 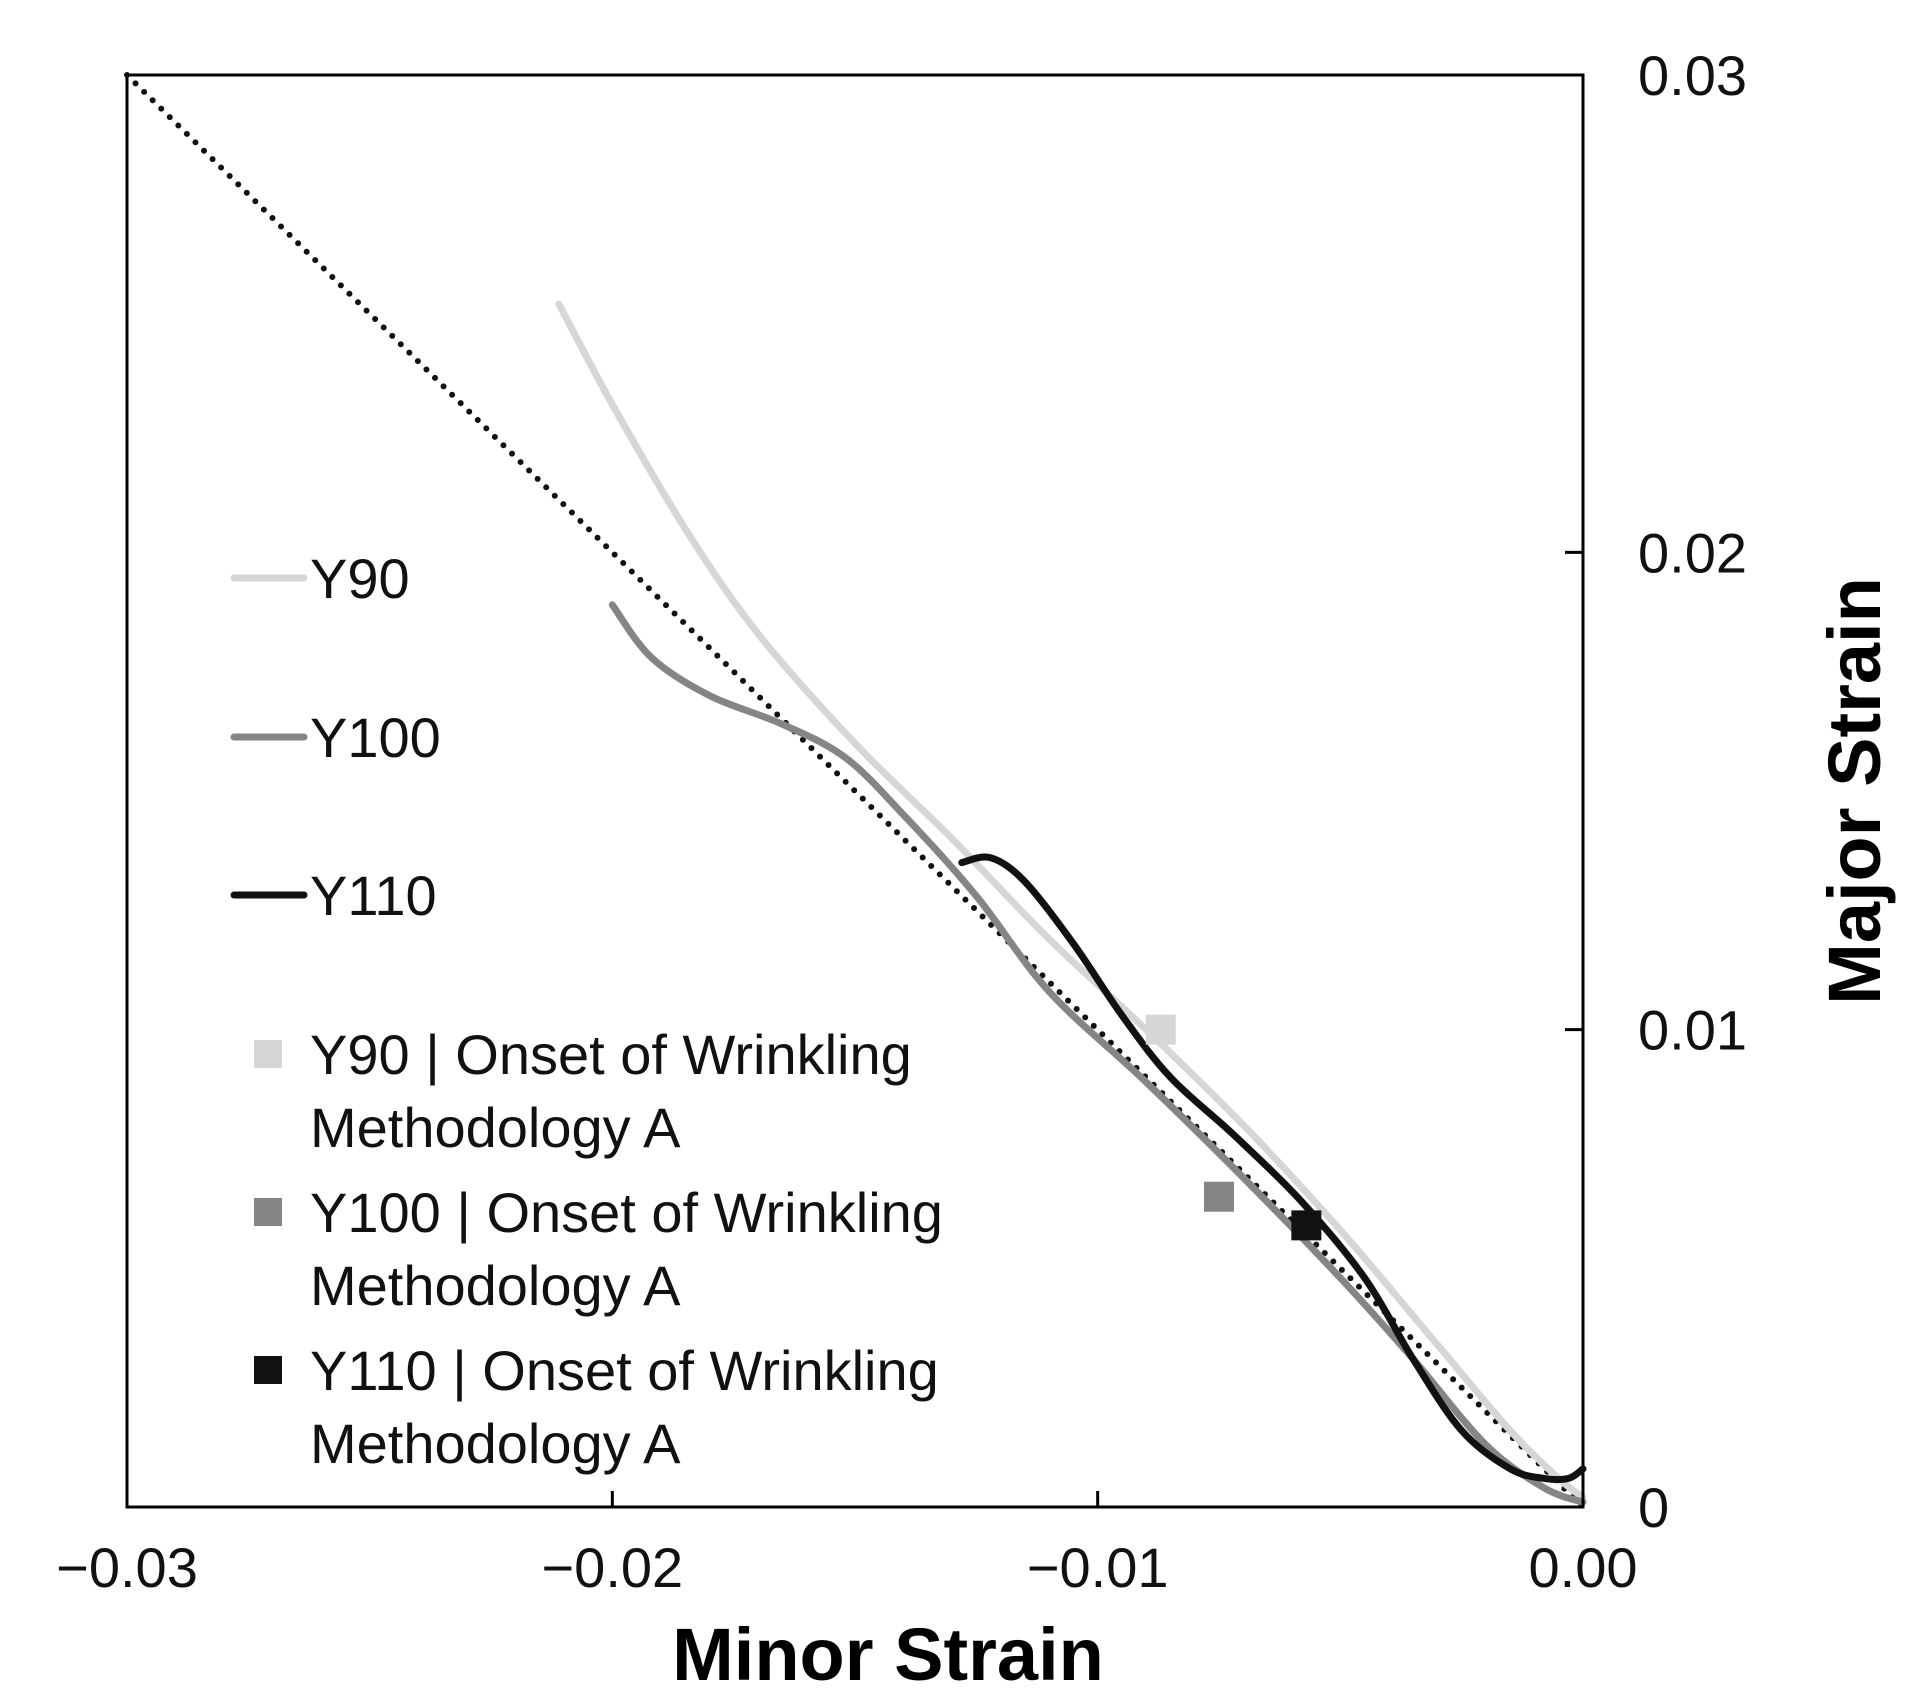 What do you see at coordinates (127, 1567) in the screenshot?
I see `x-tick-label: −0.03` at bounding box center [127, 1567].